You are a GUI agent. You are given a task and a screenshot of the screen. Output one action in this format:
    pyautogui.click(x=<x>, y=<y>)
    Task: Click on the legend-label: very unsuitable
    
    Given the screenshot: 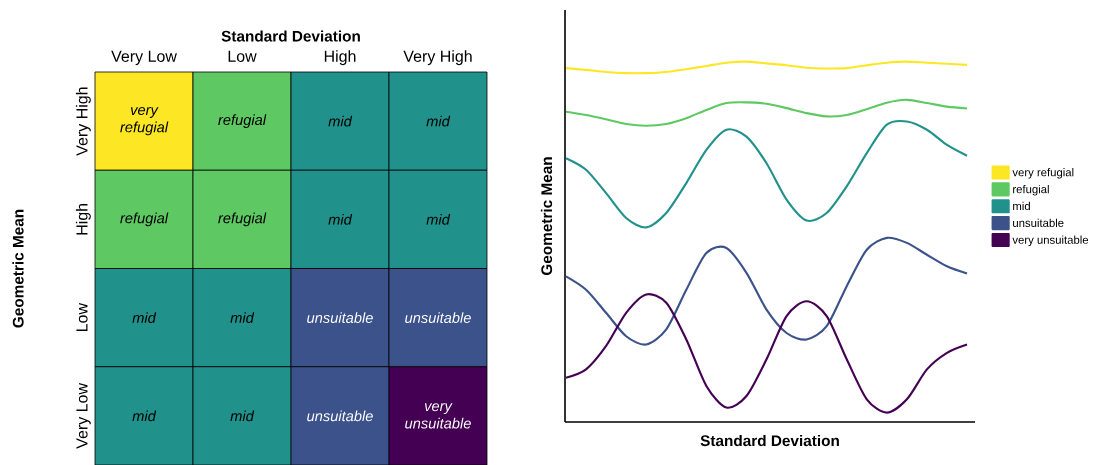 What is the action you would take?
    pyautogui.click(x=1050, y=241)
    